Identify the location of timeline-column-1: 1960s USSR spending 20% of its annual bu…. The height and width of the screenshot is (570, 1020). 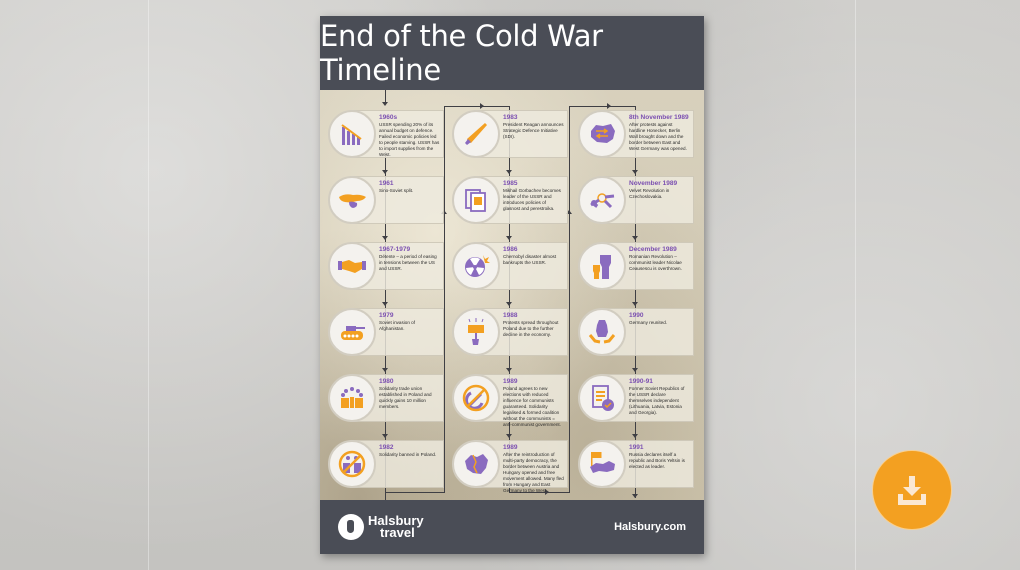
(382, 295).